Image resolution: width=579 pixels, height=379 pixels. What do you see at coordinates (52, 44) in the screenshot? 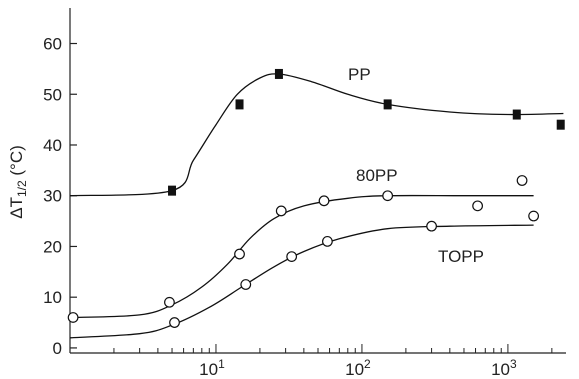
I see `y-tick-label: 60` at bounding box center [52, 44].